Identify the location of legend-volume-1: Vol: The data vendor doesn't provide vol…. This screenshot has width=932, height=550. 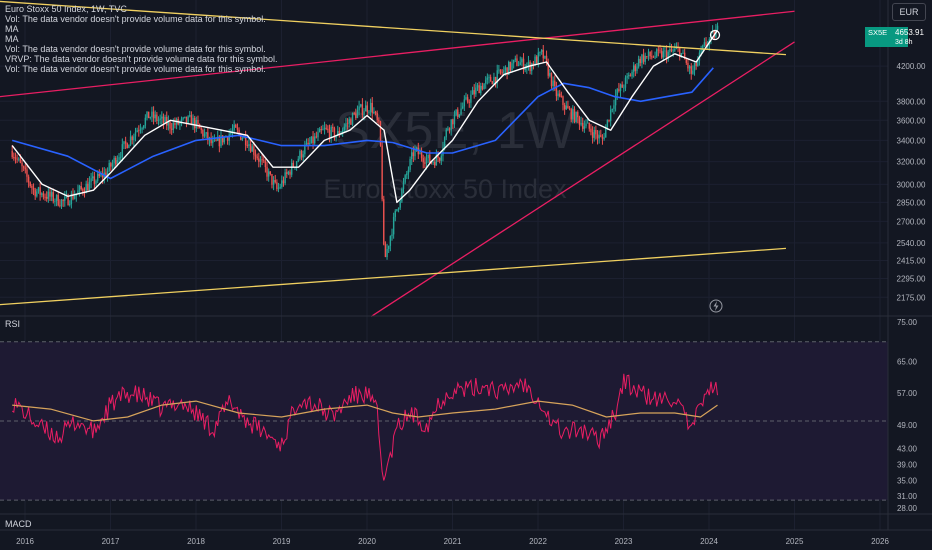
(135, 19).